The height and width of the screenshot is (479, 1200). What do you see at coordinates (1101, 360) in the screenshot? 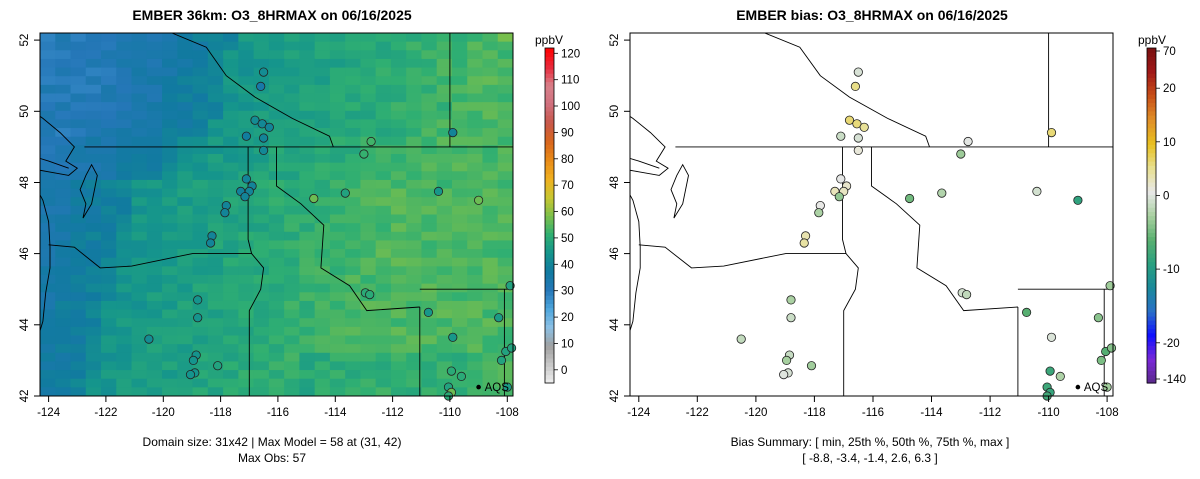
I see `bias-station-marker` at bounding box center [1101, 360].